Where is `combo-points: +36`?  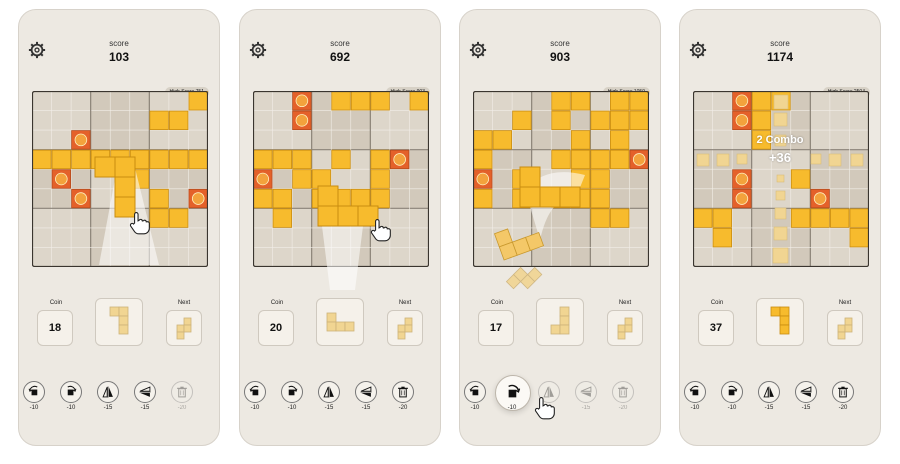
combo-points: +36 is located at coordinates (780, 157).